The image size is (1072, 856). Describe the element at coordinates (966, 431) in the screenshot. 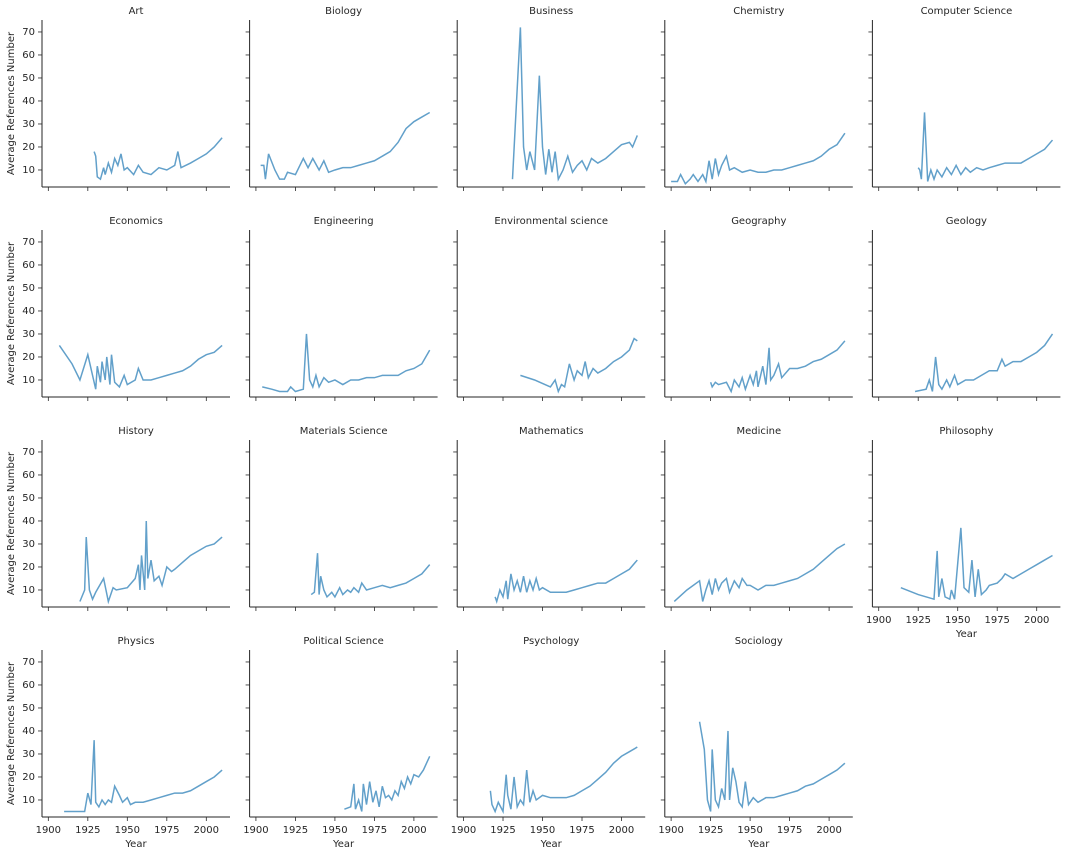

I see `panel-title: Philosophy` at that location.